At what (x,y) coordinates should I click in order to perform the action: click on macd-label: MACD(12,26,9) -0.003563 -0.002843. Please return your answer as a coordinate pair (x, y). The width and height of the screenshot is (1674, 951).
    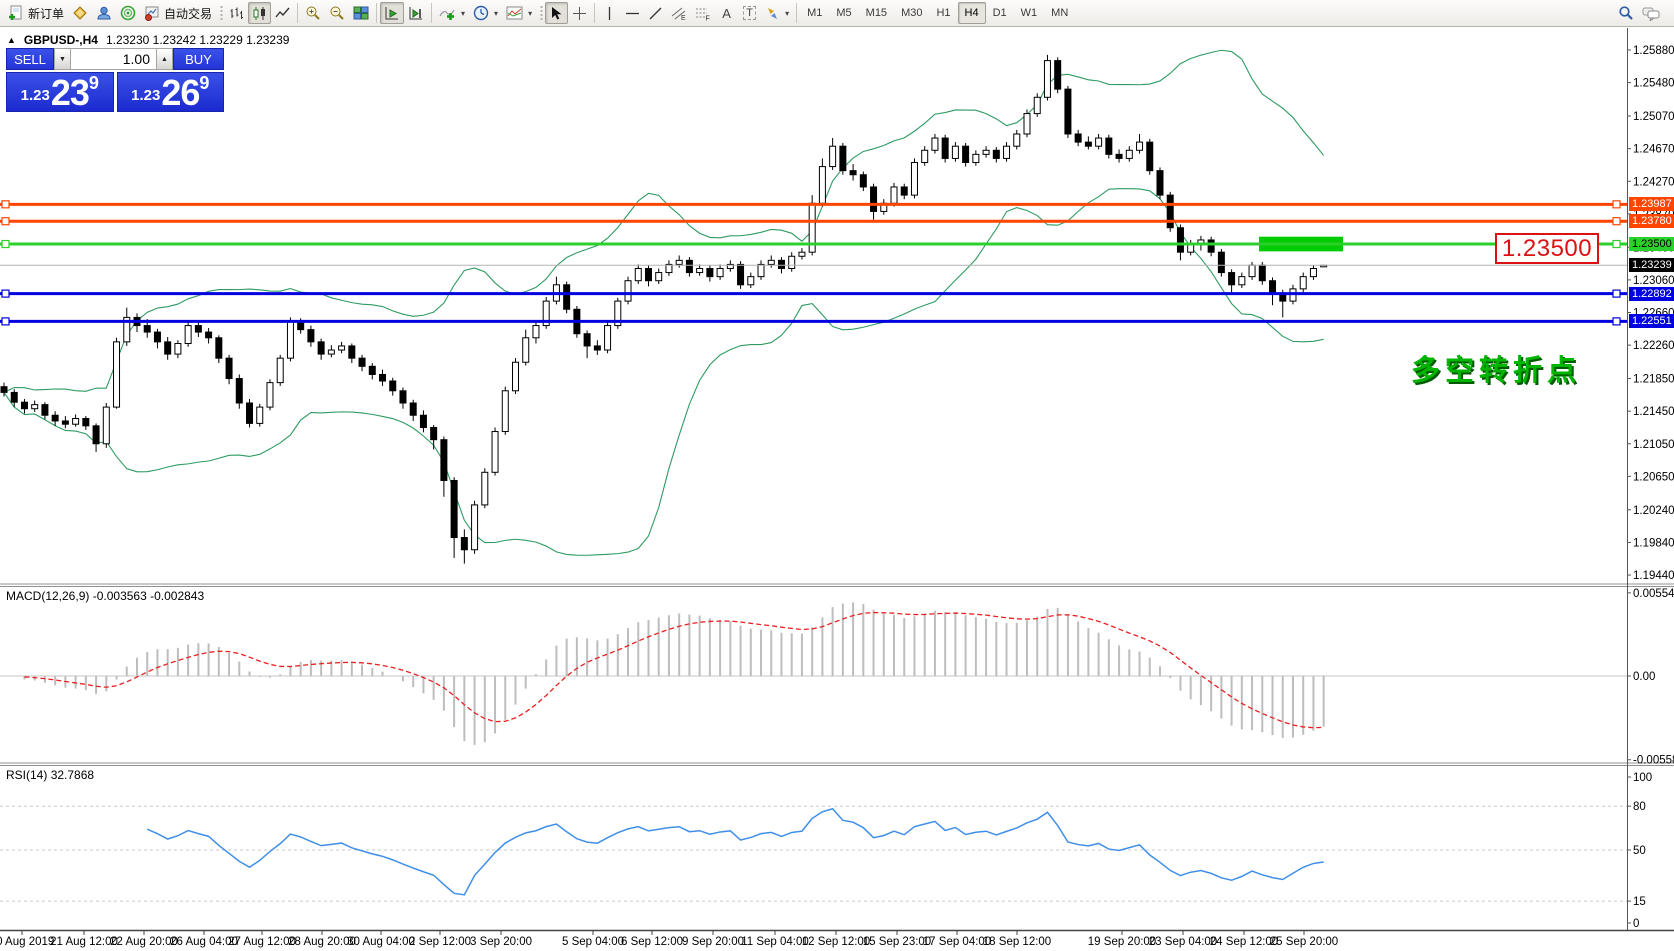
    Looking at the image, I should click on (105, 596).